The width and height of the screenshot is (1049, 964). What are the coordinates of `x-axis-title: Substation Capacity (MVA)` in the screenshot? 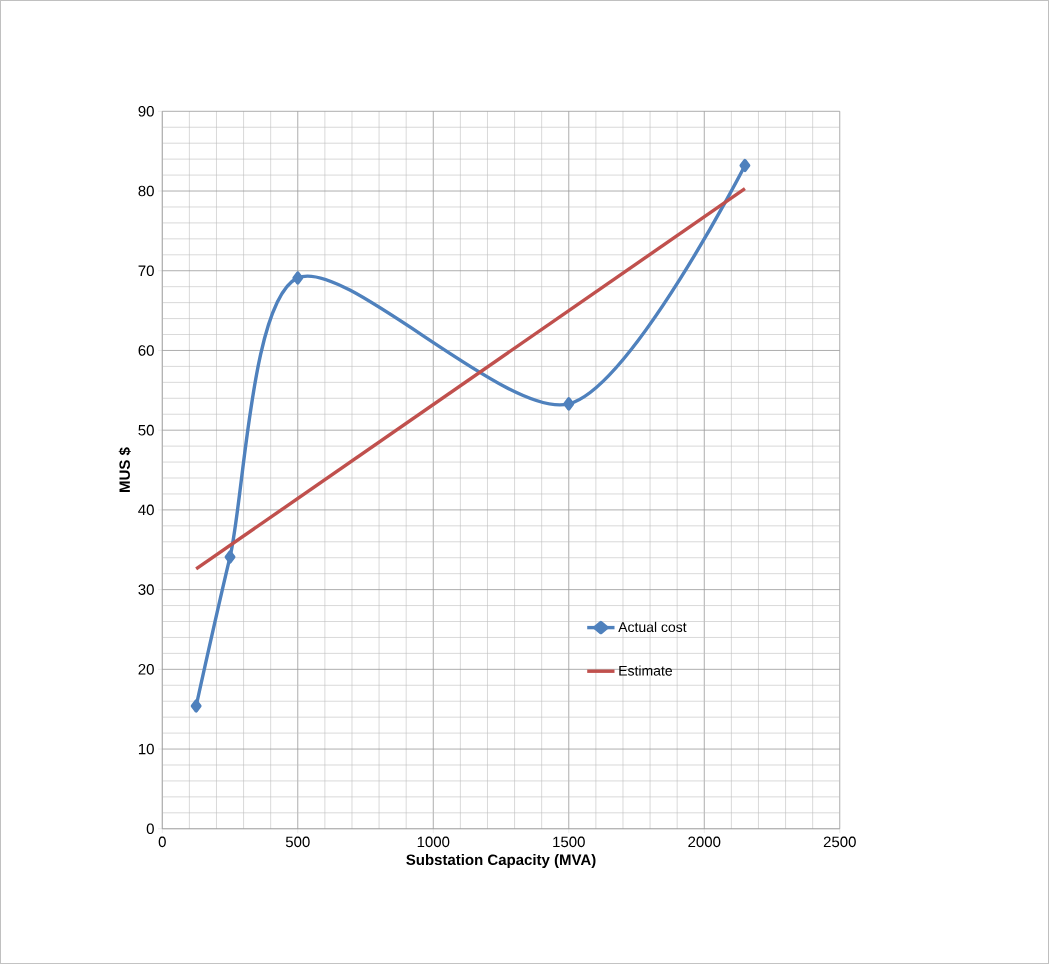 It's located at (501, 861).